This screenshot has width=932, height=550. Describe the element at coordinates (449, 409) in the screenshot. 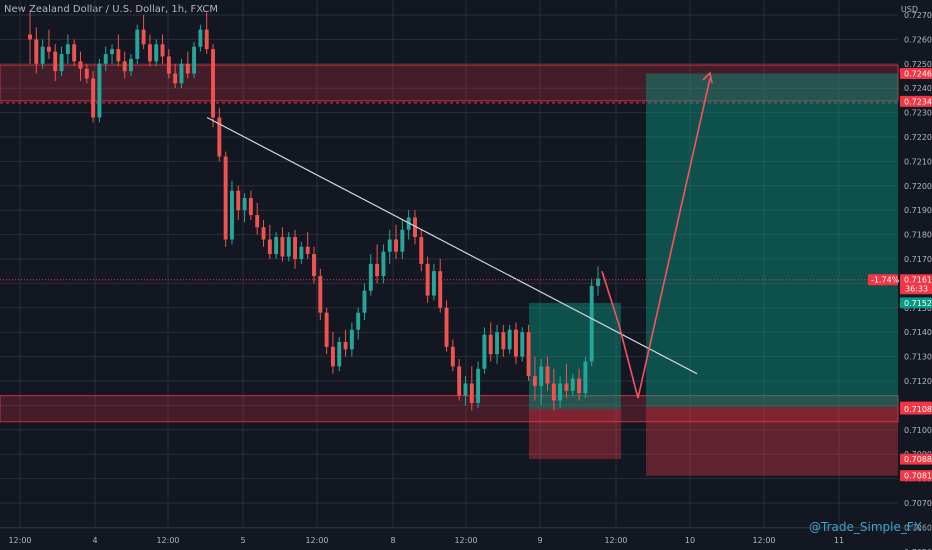

I see `support-zone` at that location.